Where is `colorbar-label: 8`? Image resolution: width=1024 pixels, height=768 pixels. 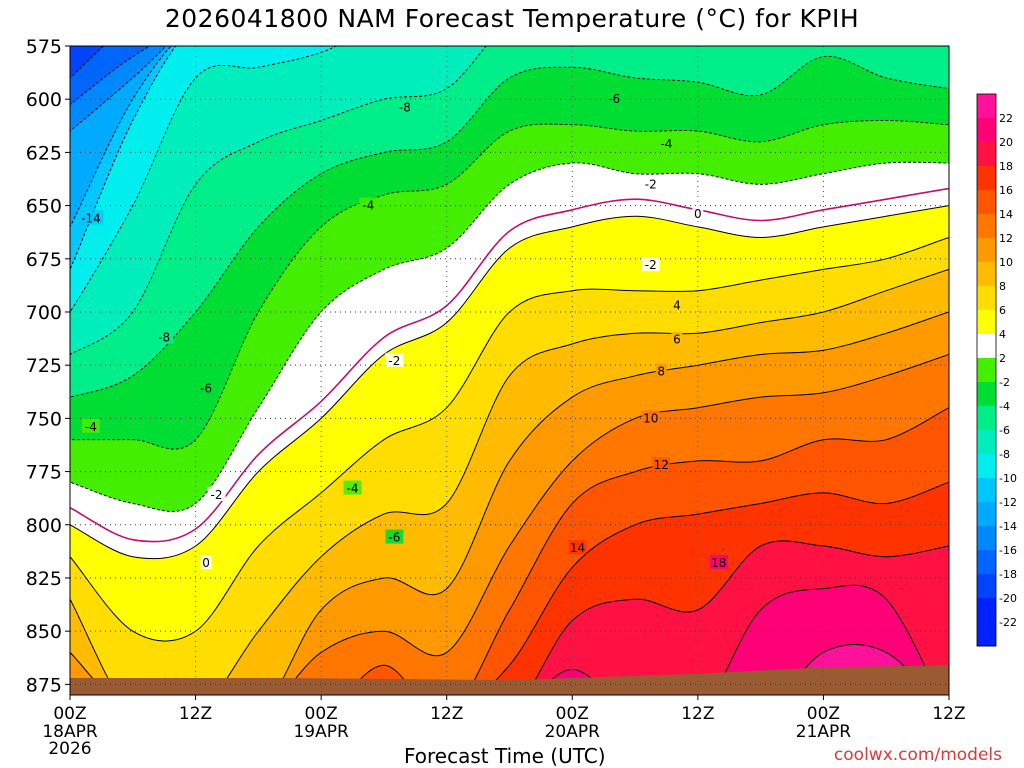 colorbar-label: 8 is located at coordinates (1002, 286).